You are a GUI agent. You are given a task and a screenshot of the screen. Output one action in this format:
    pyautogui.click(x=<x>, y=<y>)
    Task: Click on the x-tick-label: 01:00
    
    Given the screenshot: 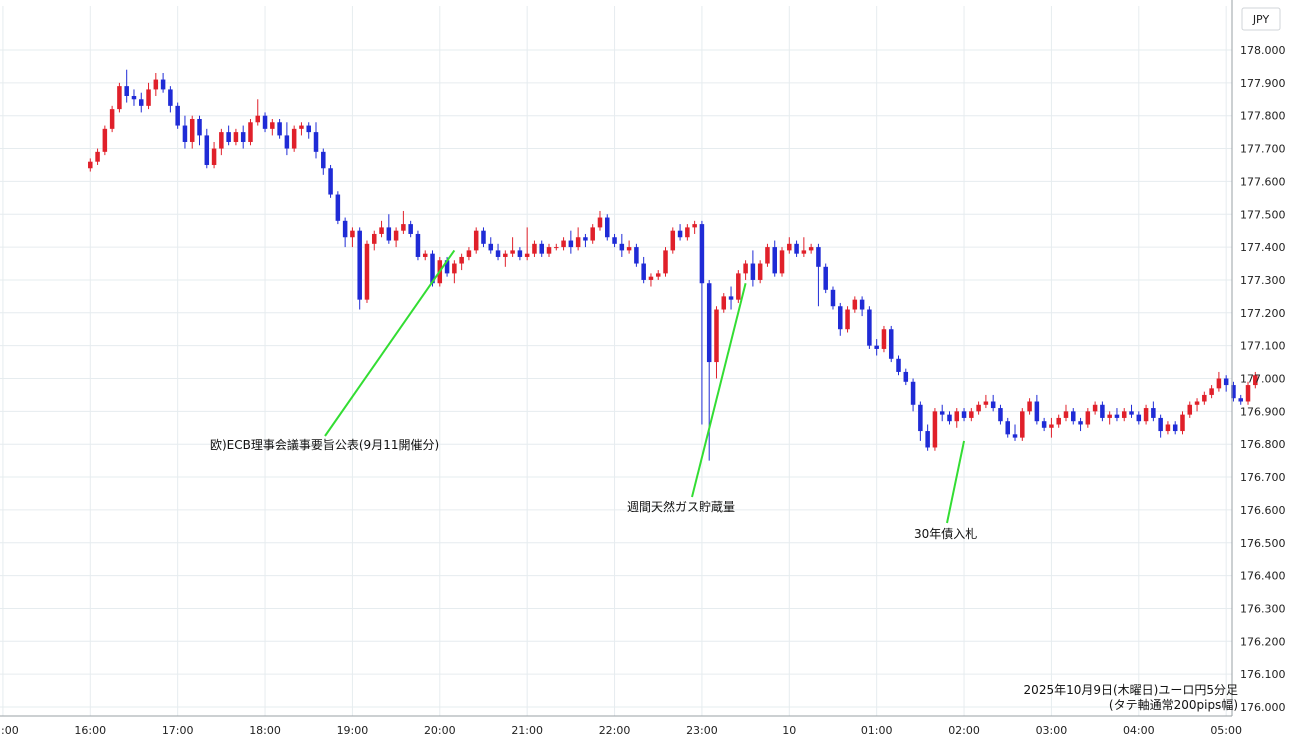 What is the action you would take?
    pyautogui.click(x=877, y=730)
    